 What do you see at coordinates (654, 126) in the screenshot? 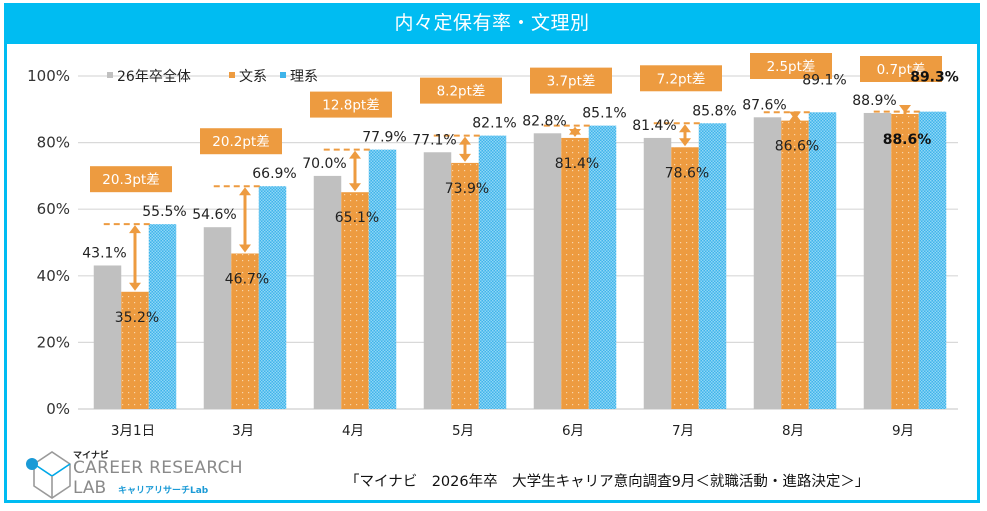
I see `value-label-overall: 81.4%` at bounding box center [654, 126].